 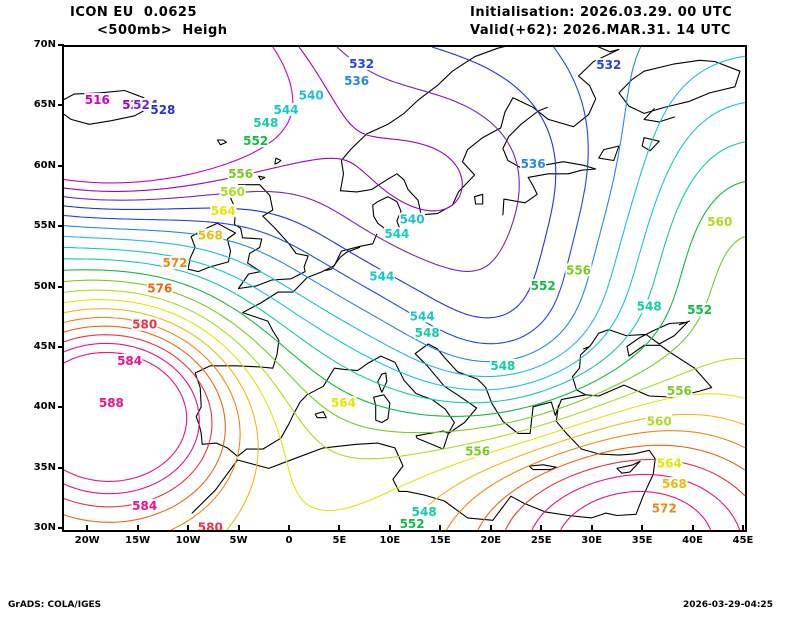 I want to click on contour-value-label: 580, so click(x=210, y=525).